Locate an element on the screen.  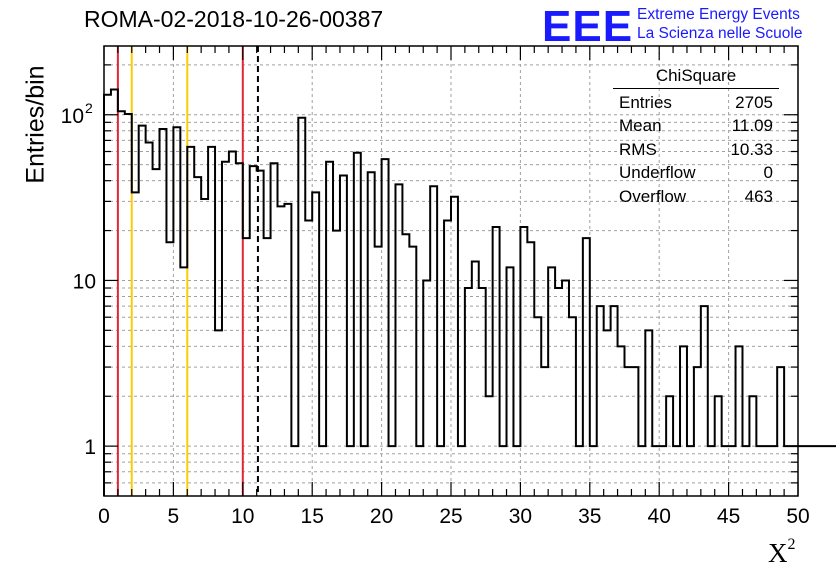
x-tick-label: 35 is located at coordinates (589, 516).